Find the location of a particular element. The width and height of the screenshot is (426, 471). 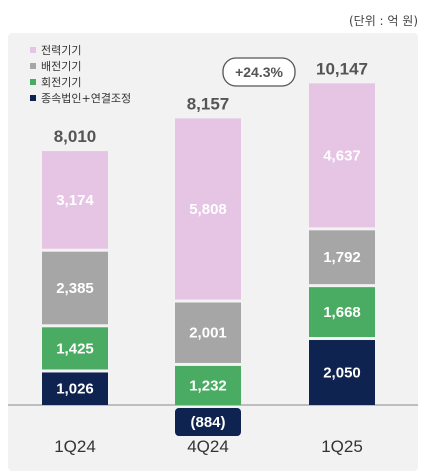

legend-label: 전력기기 is located at coordinates (61, 50).